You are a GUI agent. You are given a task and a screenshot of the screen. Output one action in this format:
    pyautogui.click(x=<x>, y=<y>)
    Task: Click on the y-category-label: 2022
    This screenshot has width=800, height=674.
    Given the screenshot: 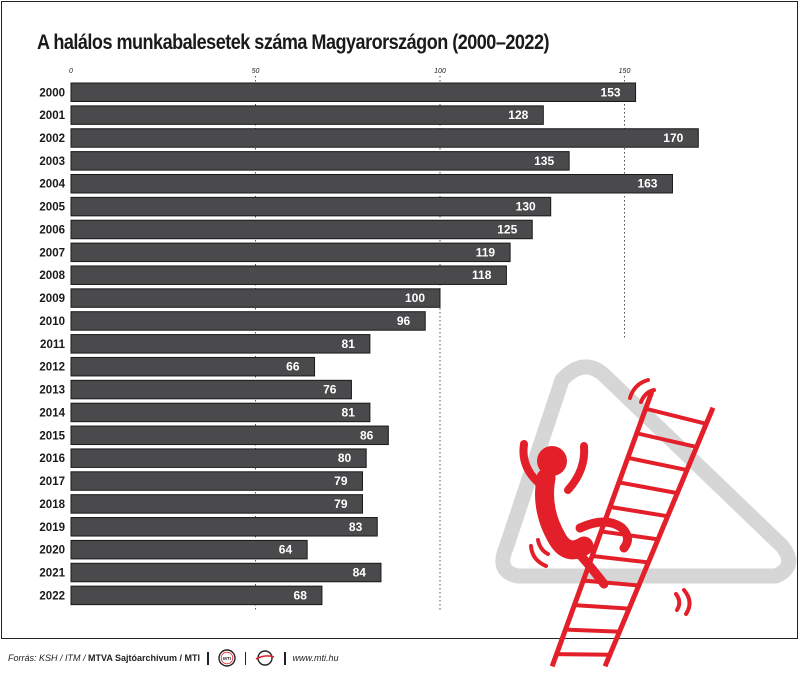 What is the action you would take?
    pyautogui.click(x=52, y=596)
    